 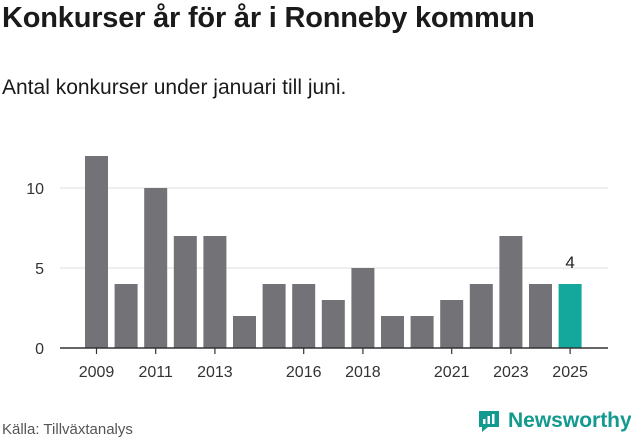 I want to click on data-label-2025: 4, so click(x=569, y=262).